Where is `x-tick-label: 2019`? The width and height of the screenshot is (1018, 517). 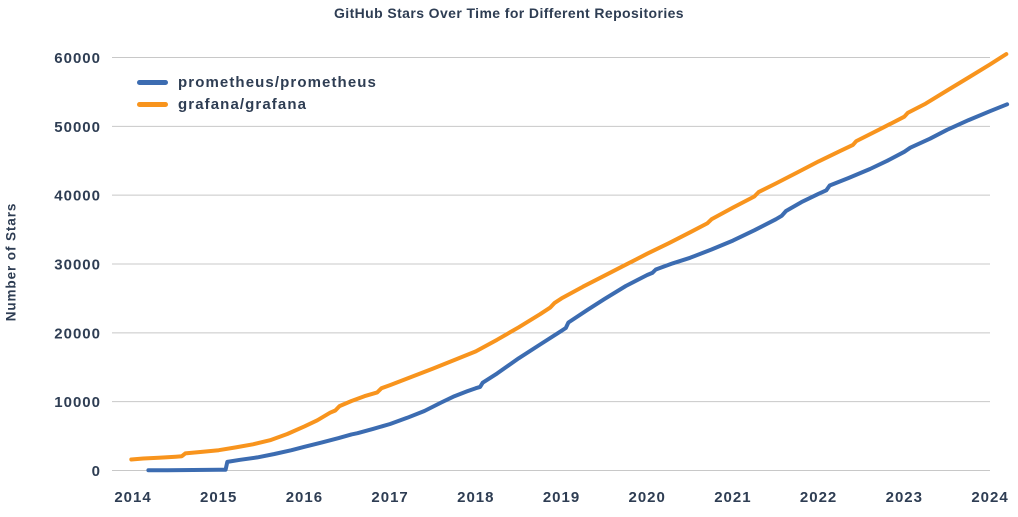 x-tick-label: 2019 is located at coordinates (561, 497).